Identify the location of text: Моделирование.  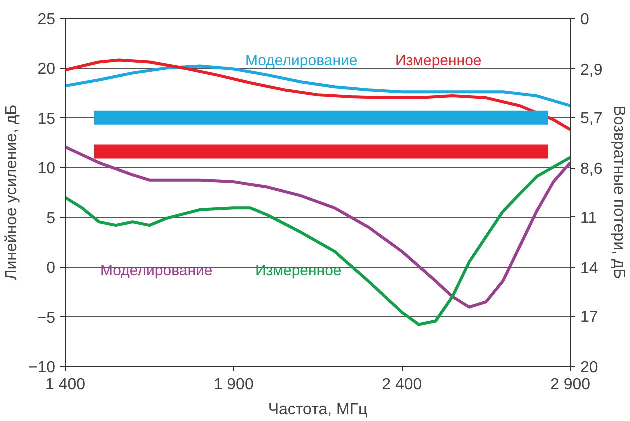
(156, 271).